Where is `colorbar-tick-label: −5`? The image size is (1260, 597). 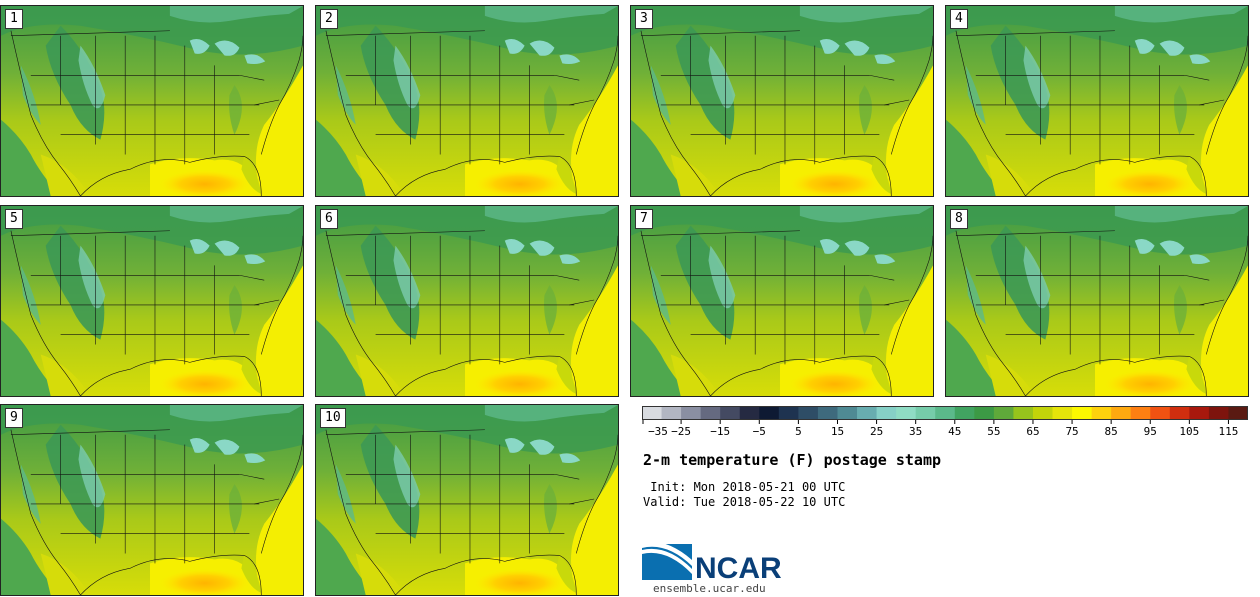 colorbar-tick-label: −5 is located at coordinates (759, 431).